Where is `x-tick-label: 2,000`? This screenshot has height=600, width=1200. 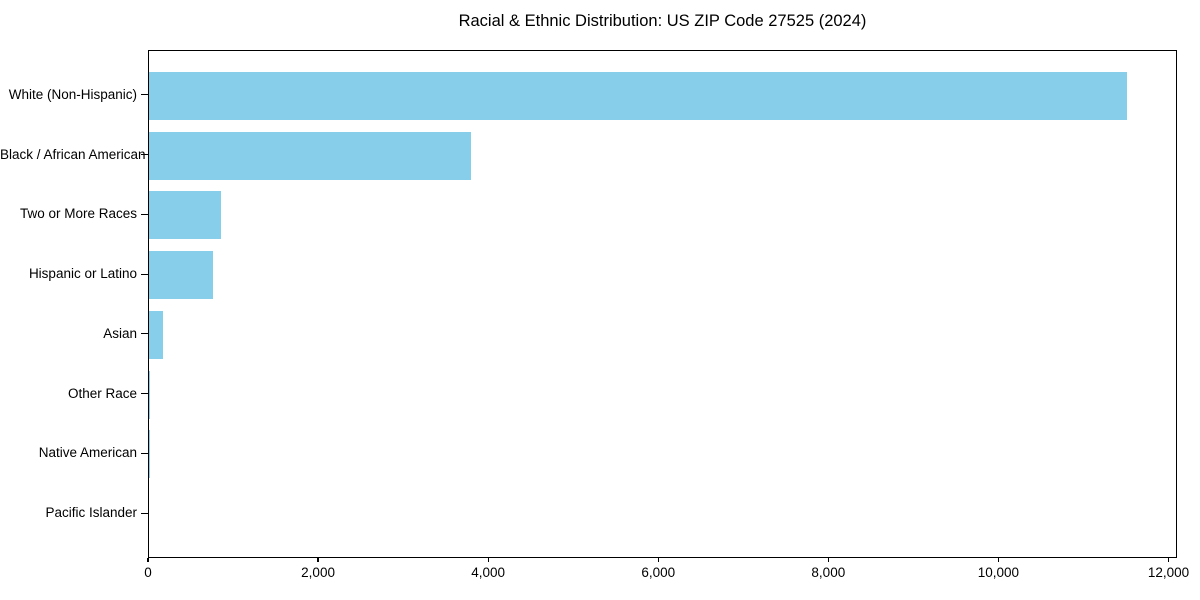
x-tick-label: 2,000 is located at coordinates (318, 572).